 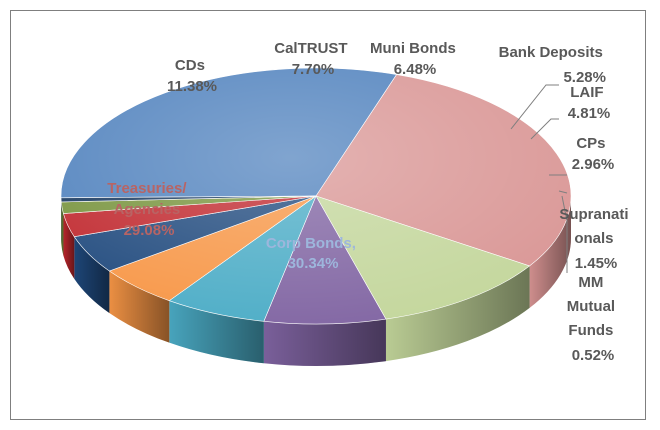 I want to click on leader-line-supranationals, so click(x=563, y=192).